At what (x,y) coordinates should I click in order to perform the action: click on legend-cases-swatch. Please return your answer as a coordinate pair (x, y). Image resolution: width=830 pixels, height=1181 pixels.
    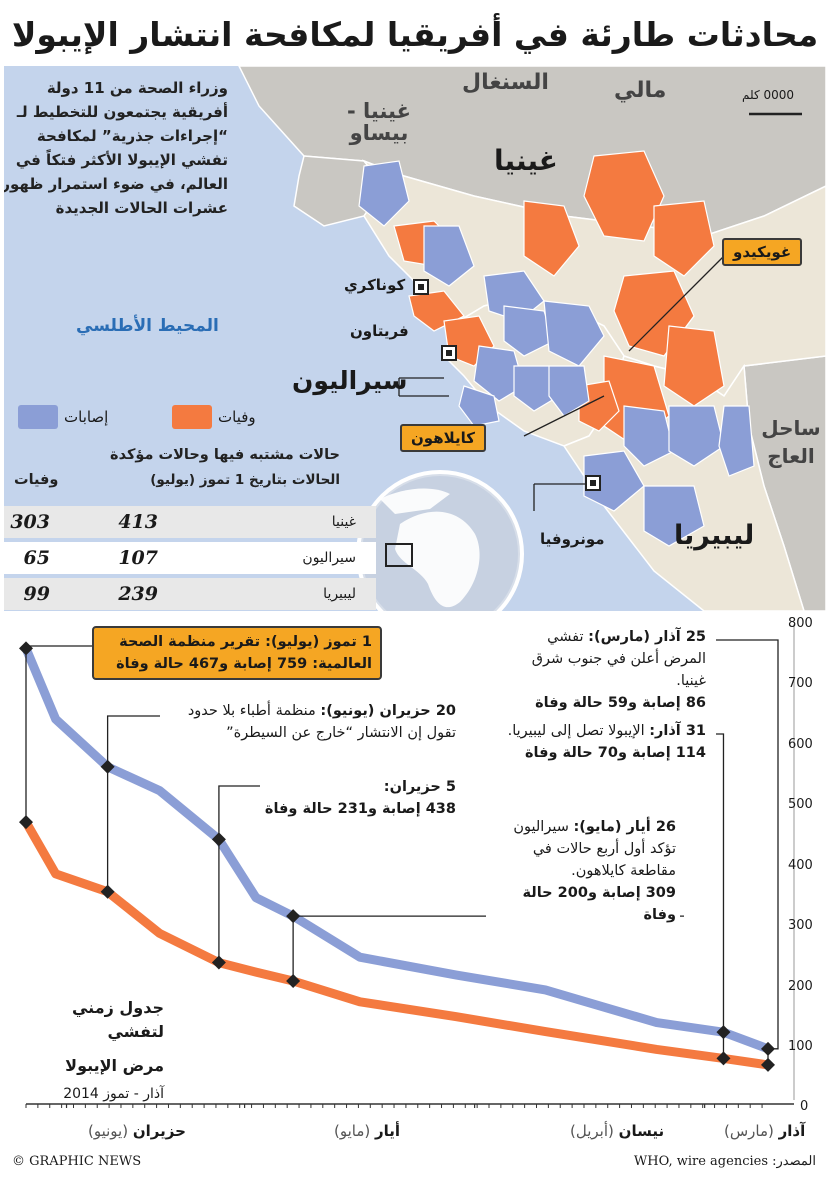
    Looking at the image, I should click on (38, 417).